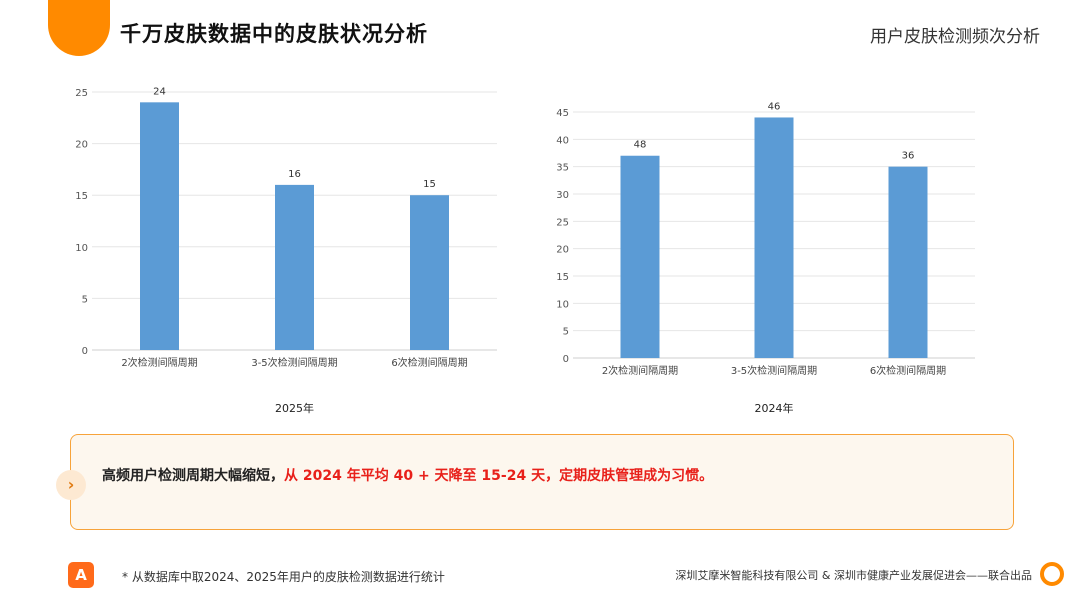 The width and height of the screenshot is (1080, 604). Describe the element at coordinates (562, 113) in the screenshot. I see `y-tick-label: 45` at that location.